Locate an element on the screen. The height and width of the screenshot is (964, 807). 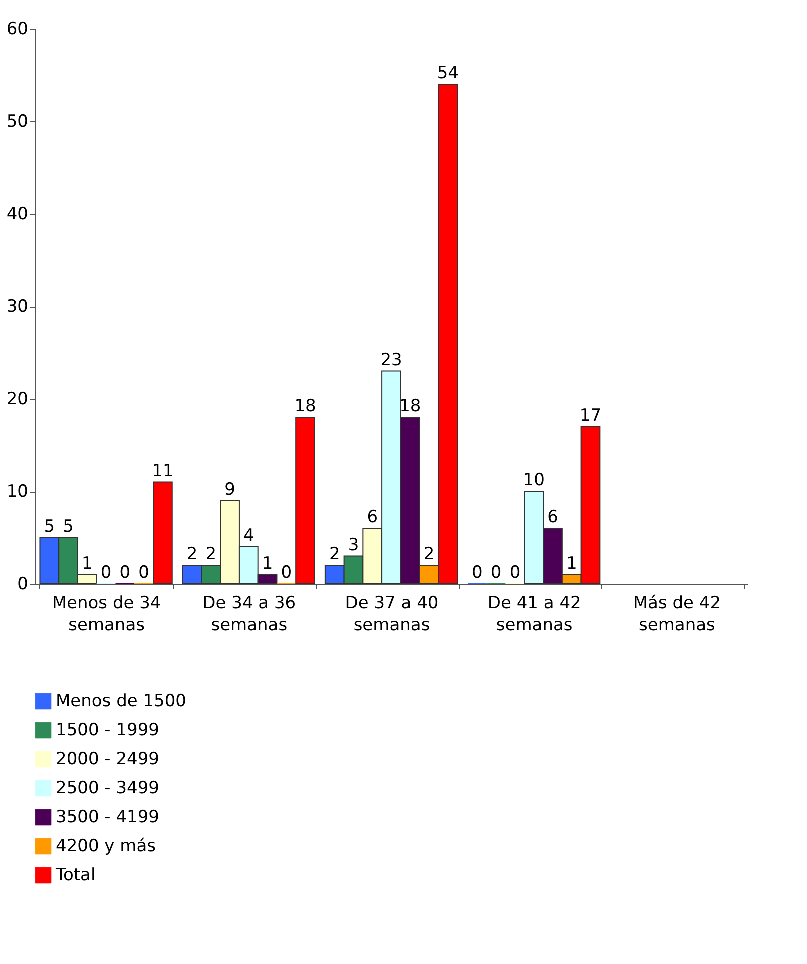
legend-label: 3500 - 4199 is located at coordinates (108, 818).